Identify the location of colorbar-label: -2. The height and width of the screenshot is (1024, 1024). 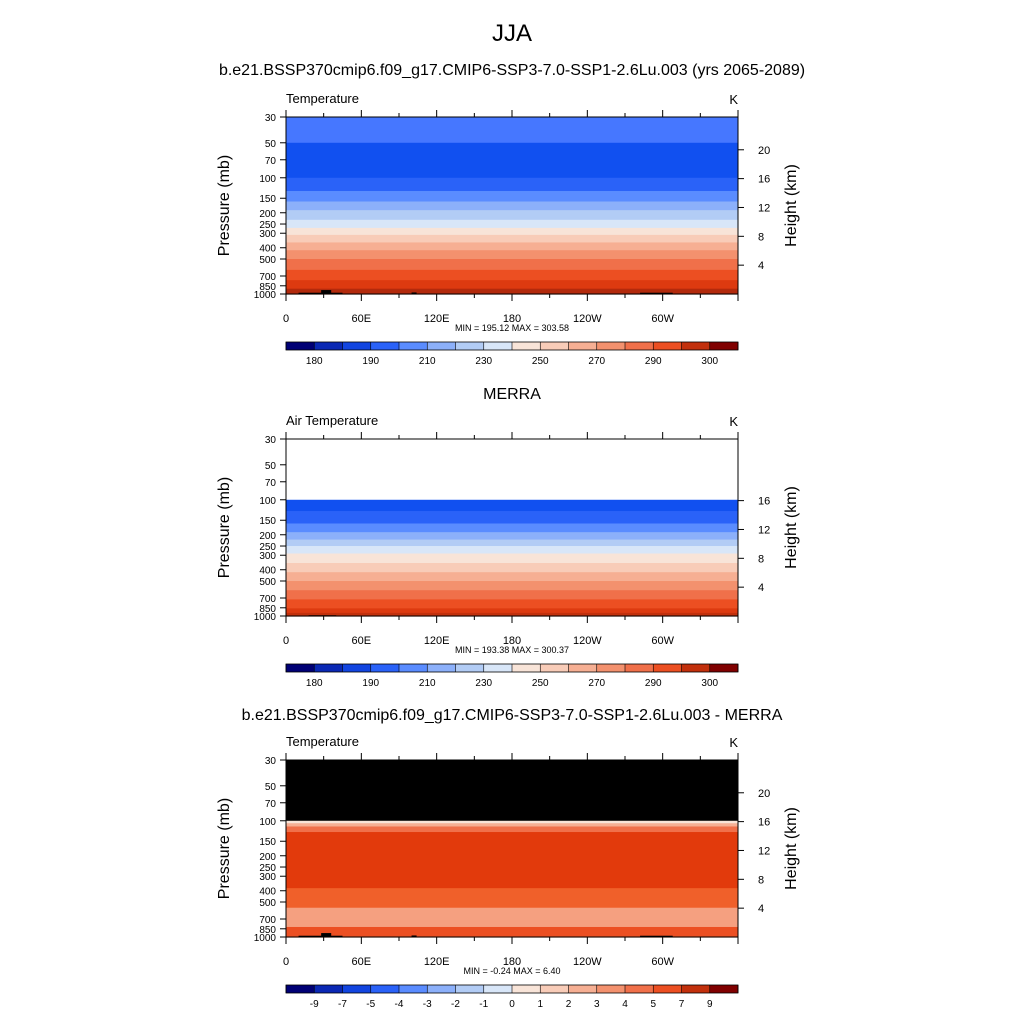
(455, 1004).